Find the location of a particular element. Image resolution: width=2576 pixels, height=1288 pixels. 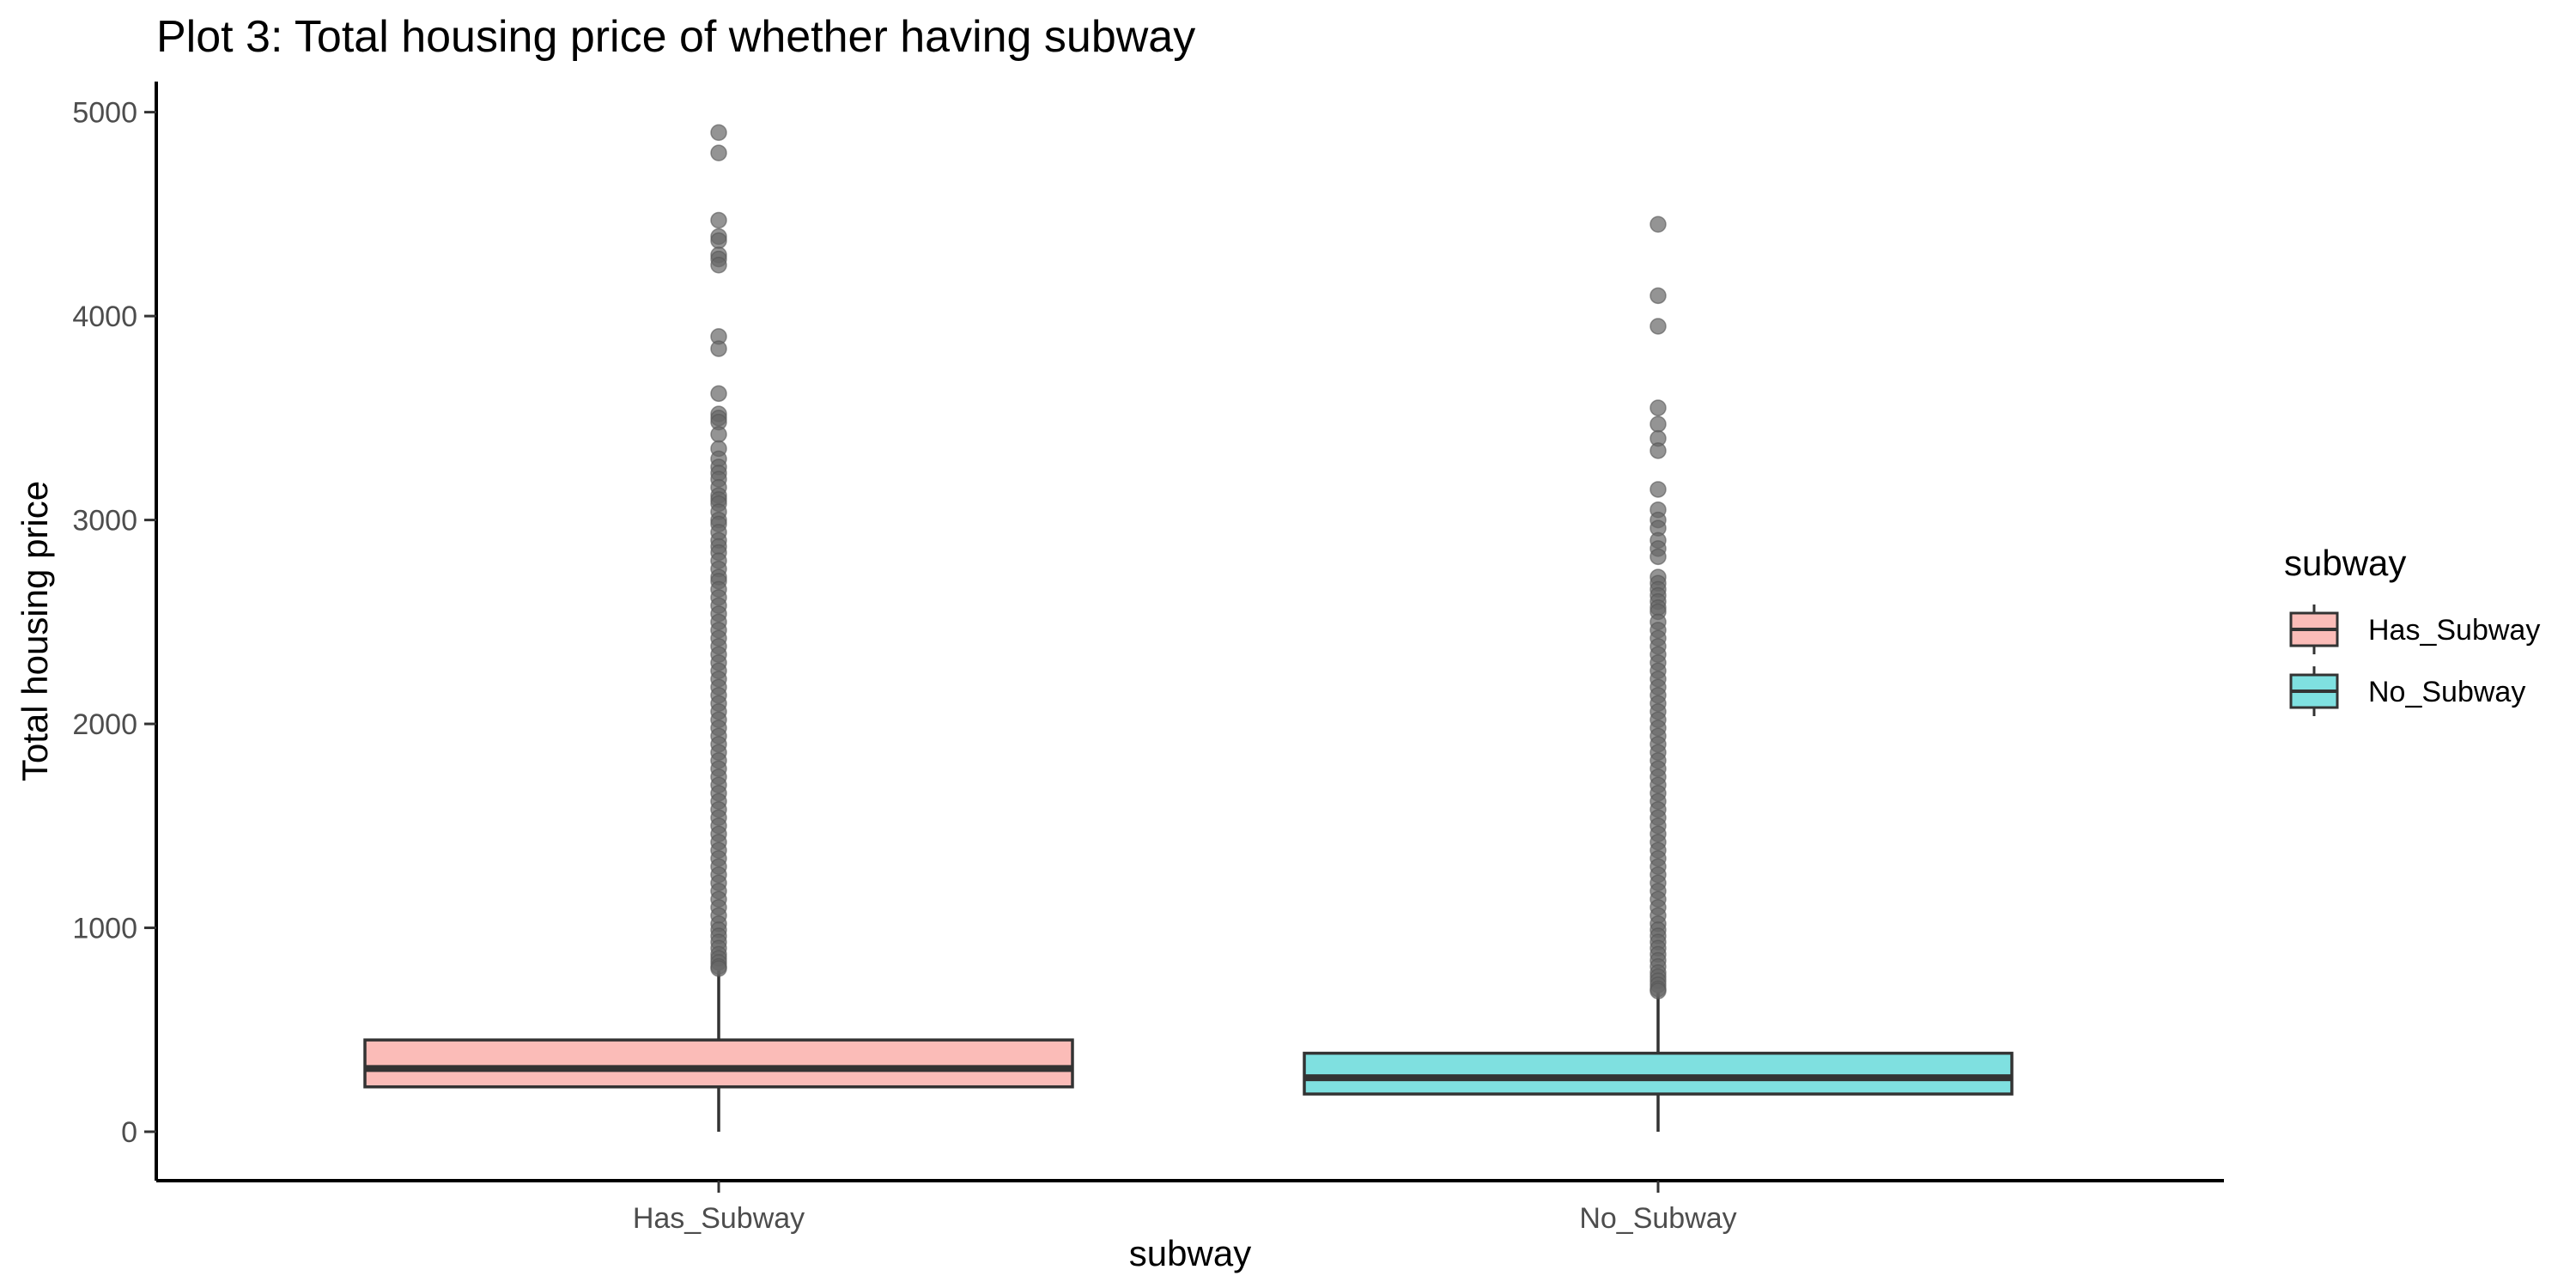

x-tick-label: No_Subway is located at coordinates (1657, 1218).